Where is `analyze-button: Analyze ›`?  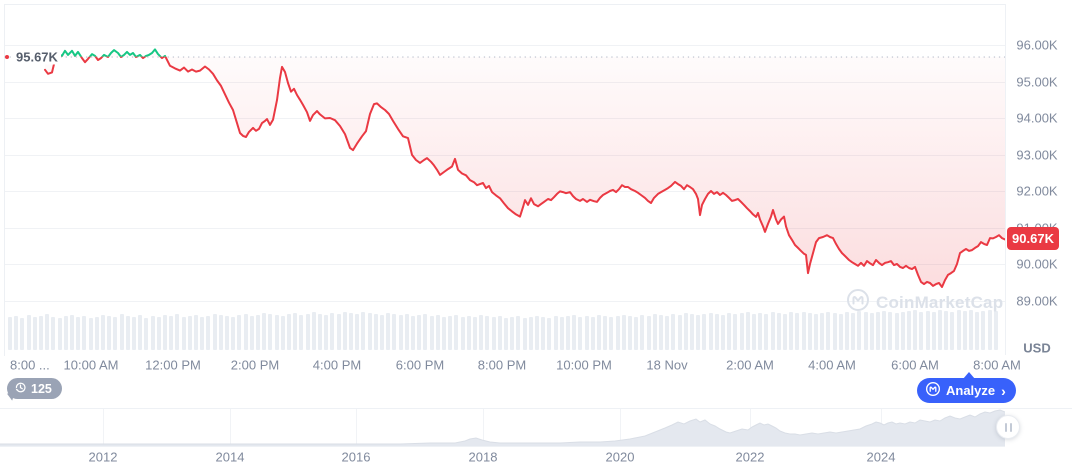
analyze-button: Analyze › is located at coordinates (966, 387).